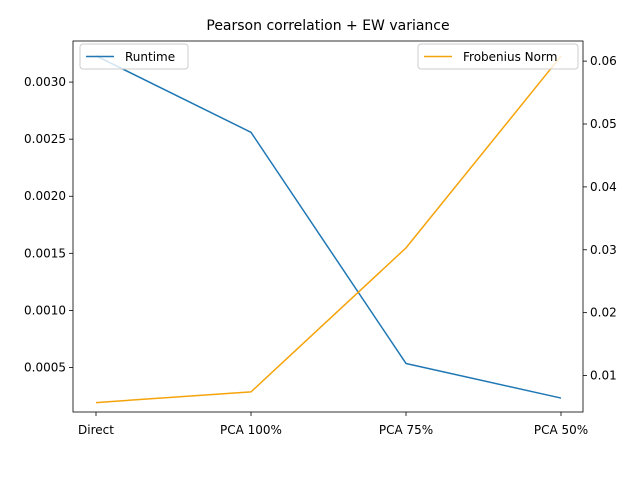  Describe the element at coordinates (603, 124) in the screenshot. I see `right-y-tick-label: 0.05` at that location.